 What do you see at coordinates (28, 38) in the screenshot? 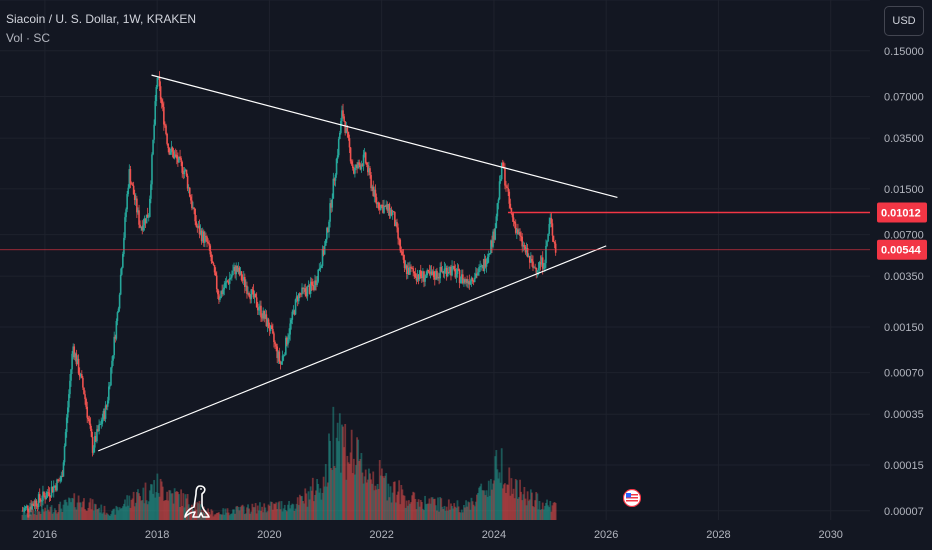
I see `volume-indicator-title: Vol · SC` at bounding box center [28, 38].